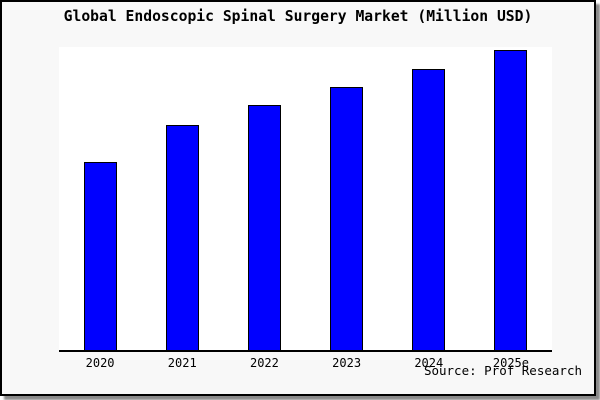 This screenshot has height=400, width=600. What do you see at coordinates (100, 256) in the screenshot?
I see `bar-2020` at bounding box center [100, 256].